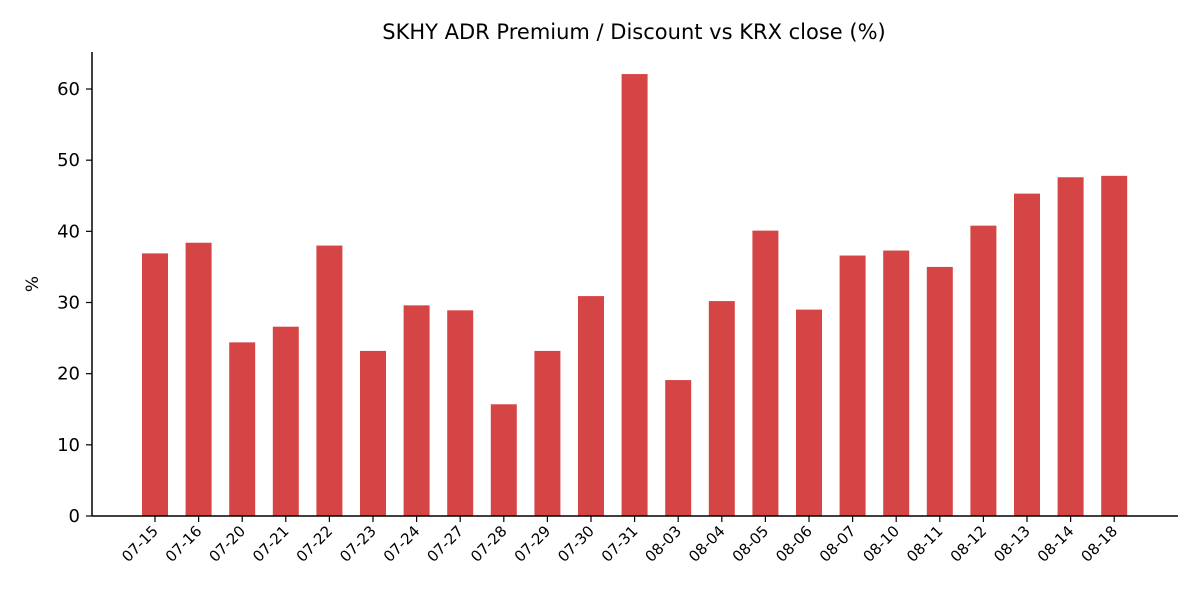  Describe the element at coordinates (184, 544) in the screenshot. I see `x-tick-label: 07-16` at that location.